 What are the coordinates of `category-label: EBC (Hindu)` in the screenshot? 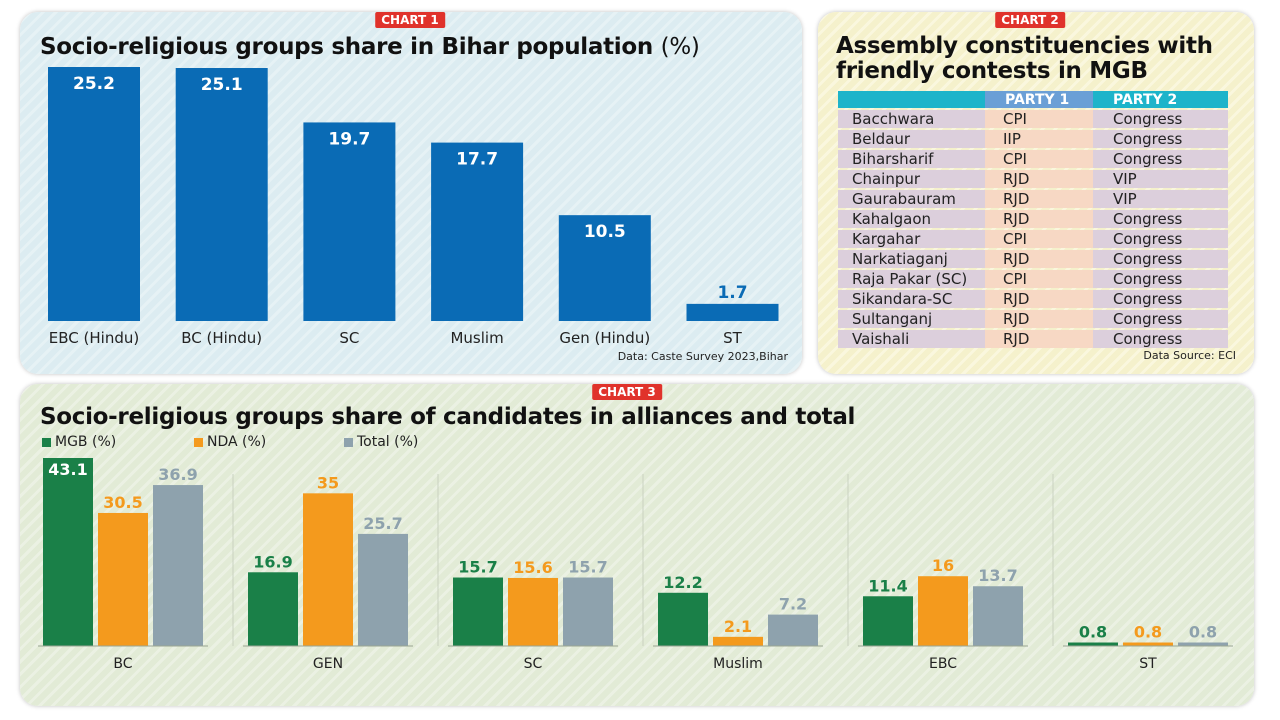 It's located at (94, 338).